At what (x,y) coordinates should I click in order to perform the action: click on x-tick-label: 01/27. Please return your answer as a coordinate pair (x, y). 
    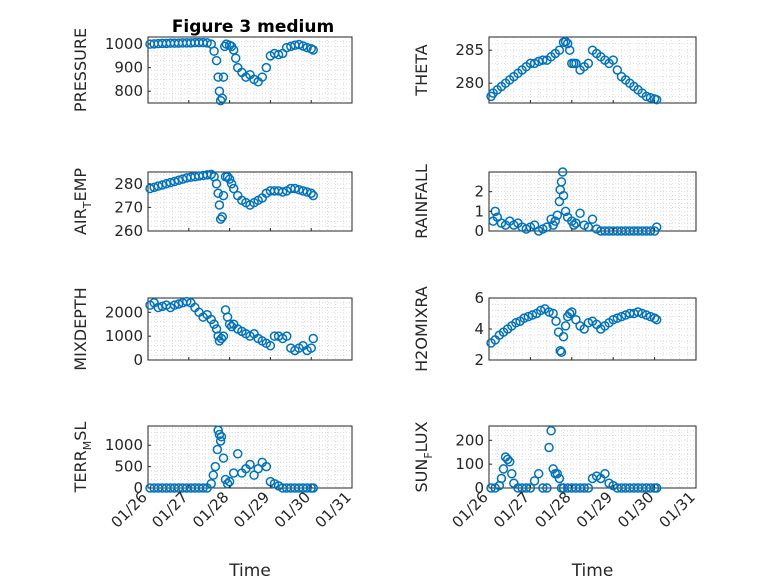
    Looking at the image, I should click on (169, 509).